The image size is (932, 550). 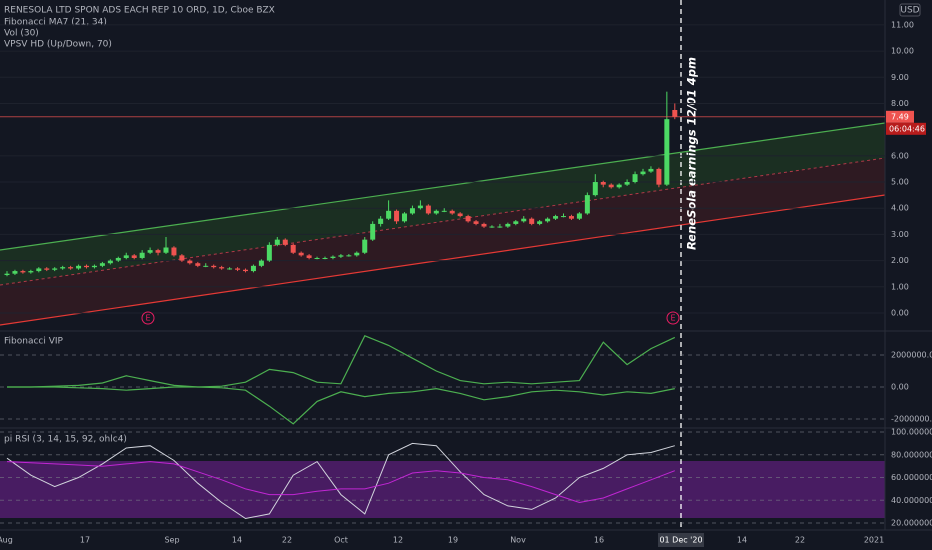 What do you see at coordinates (398, 540) in the screenshot?
I see `x-tick-label: 12` at bounding box center [398, 540].